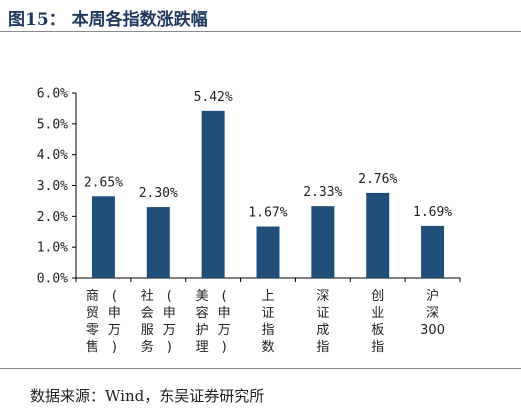 This screenshot has height=417, width=521. I want to click on category-label: 上证指数, so click(267, 322).